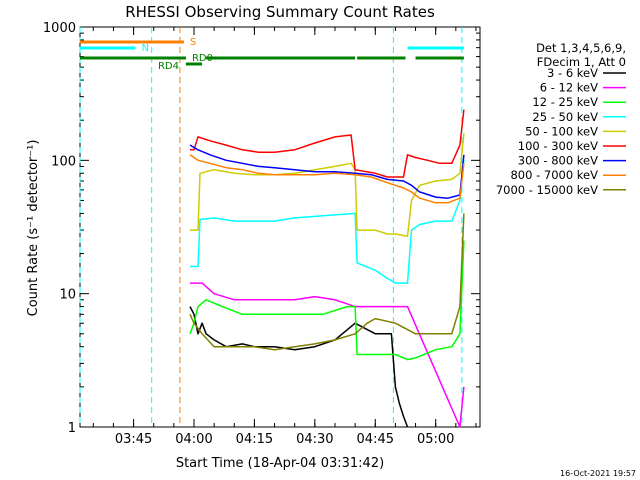 The width and height of the screenshot is (640, 480). What do you see at coordinates (193, 439) in the screenshot?
I see `x-tick-label: 04:00` at bounding box center [193, 439].